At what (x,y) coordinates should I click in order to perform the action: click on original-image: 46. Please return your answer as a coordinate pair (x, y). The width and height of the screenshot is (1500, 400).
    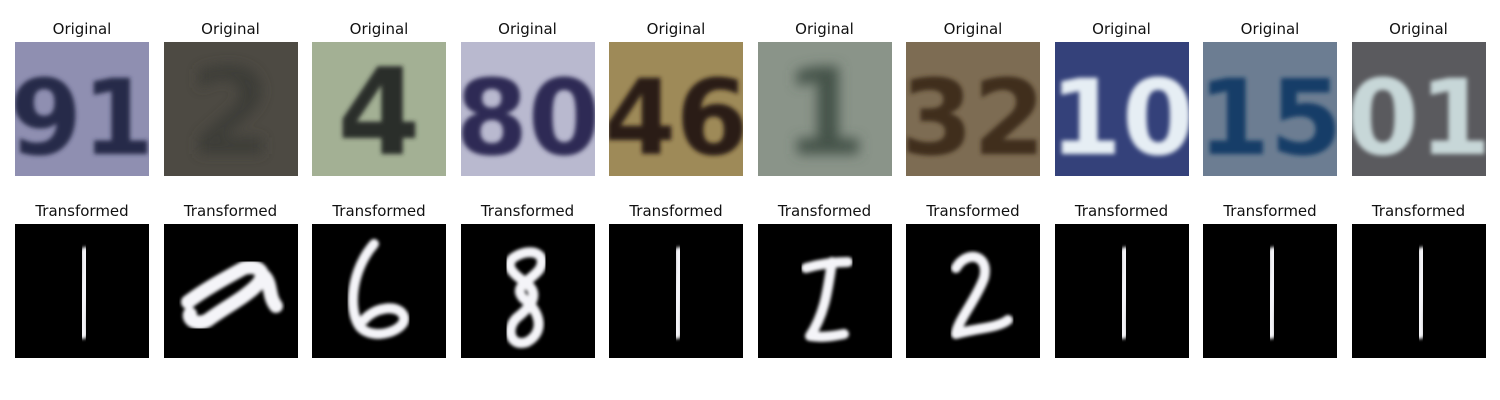
    Looking at the image, I should click on (676, 109).